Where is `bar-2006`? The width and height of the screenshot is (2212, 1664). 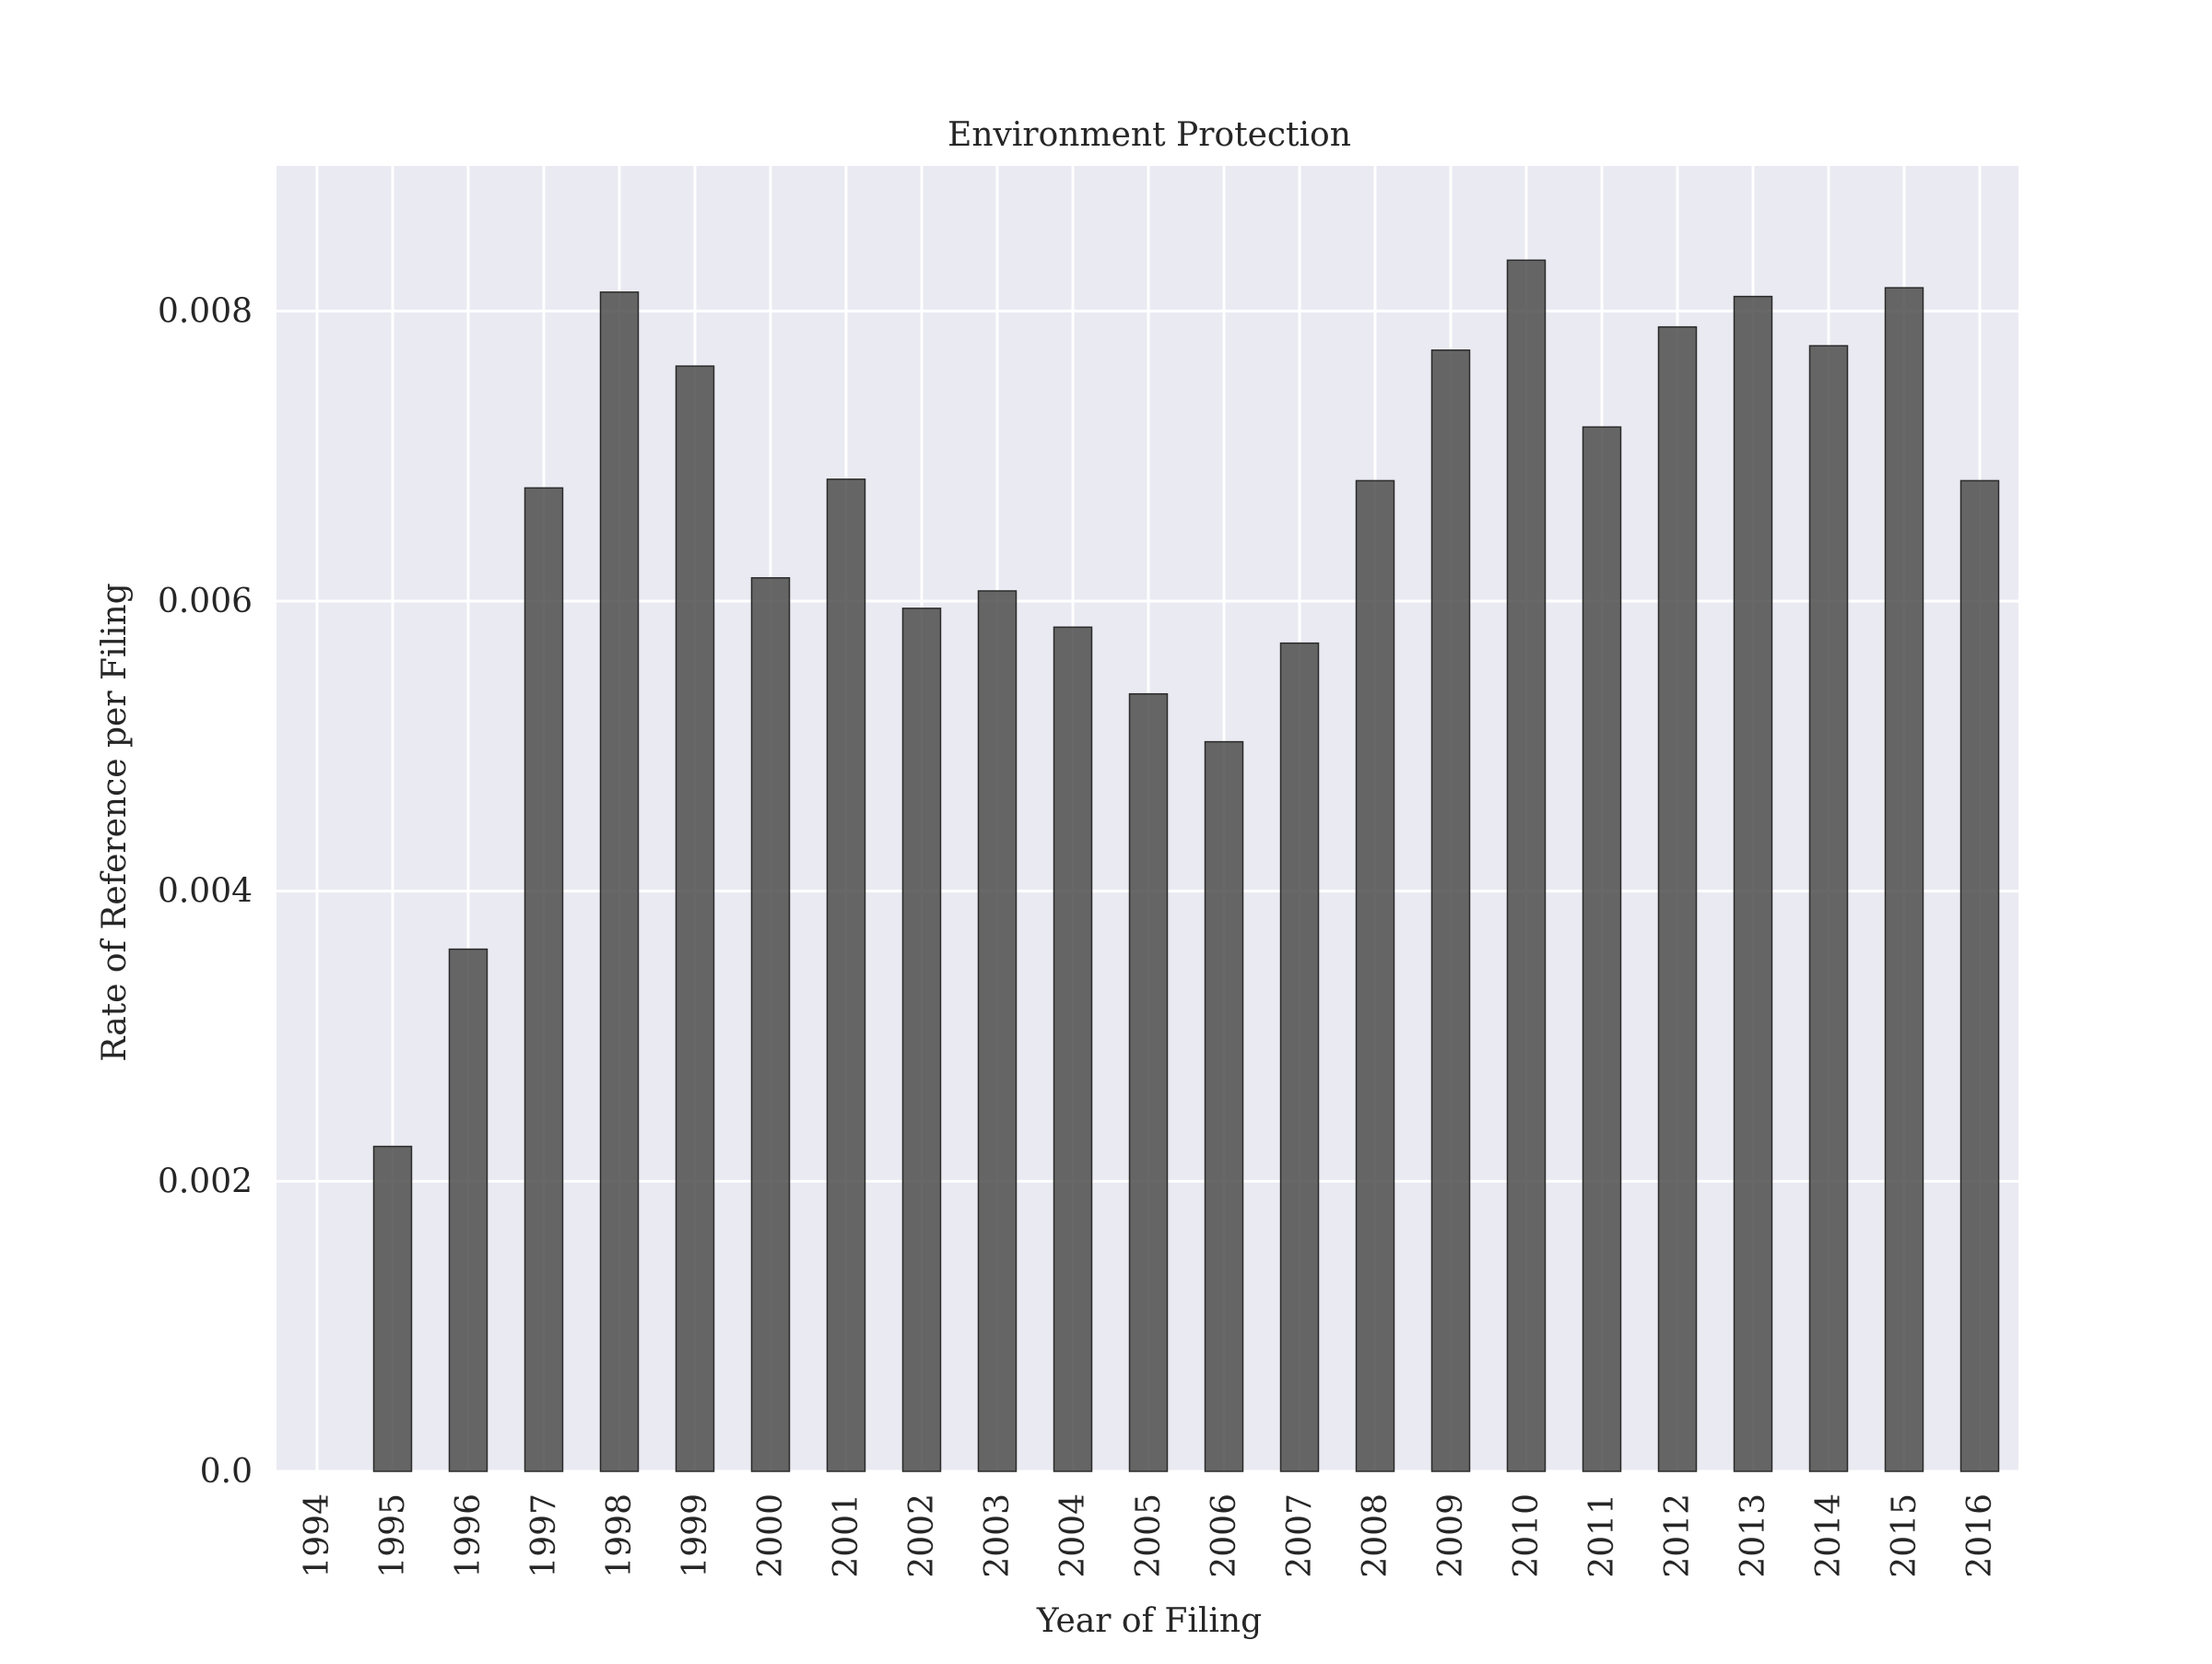
bar-2006 is located at coordinates (1224, 1106).